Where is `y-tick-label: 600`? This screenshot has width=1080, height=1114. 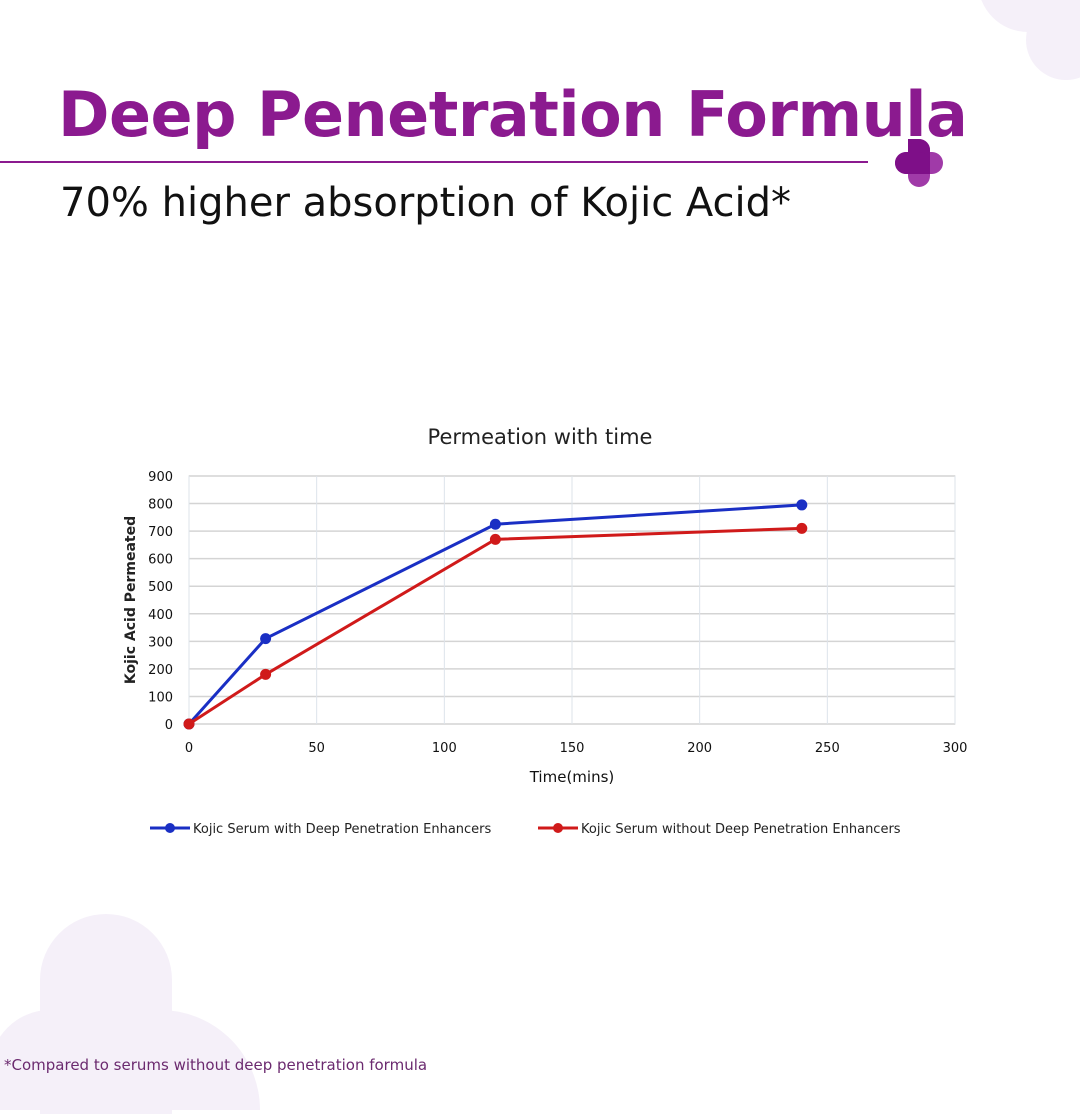
y-tick-label: 600 is located at coordinates (160, 560).